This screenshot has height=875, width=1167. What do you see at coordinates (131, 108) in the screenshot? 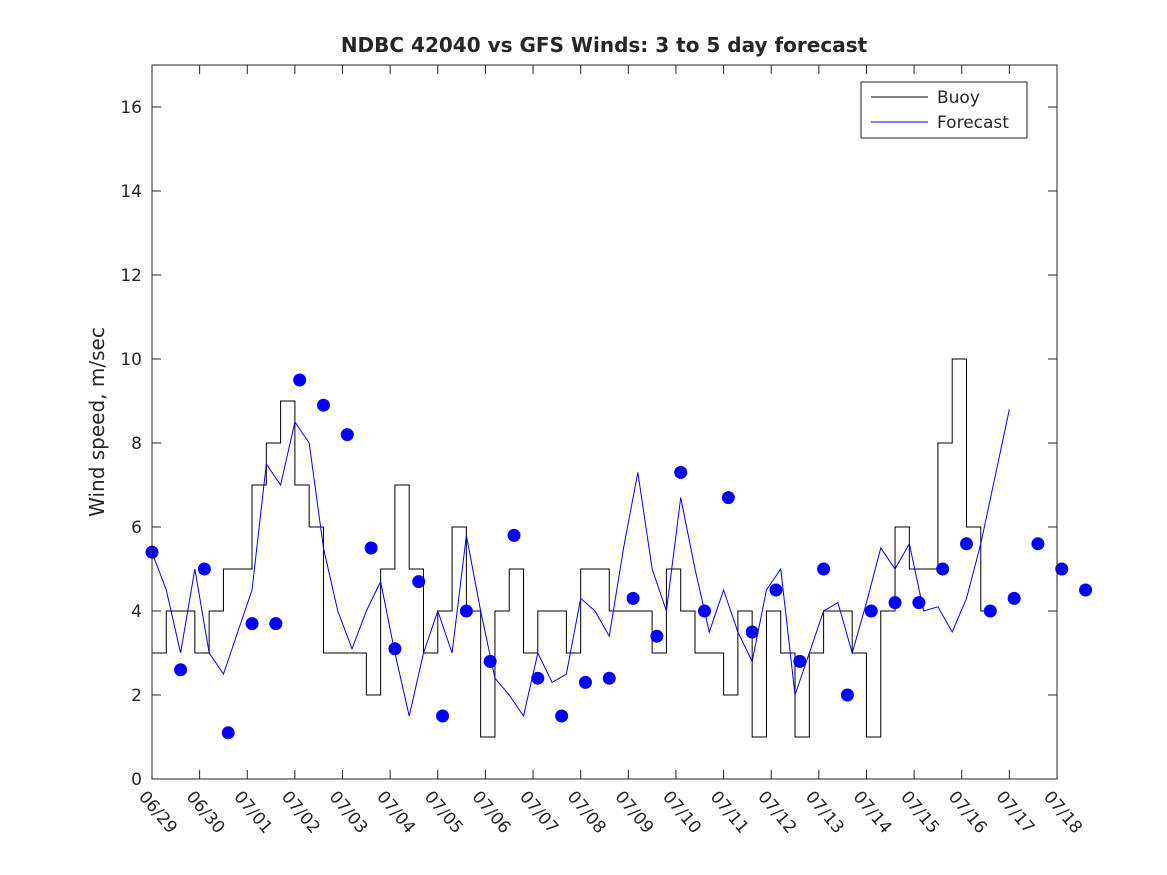
I see `y-tick-label: 16` at bounding box center [131, 108].